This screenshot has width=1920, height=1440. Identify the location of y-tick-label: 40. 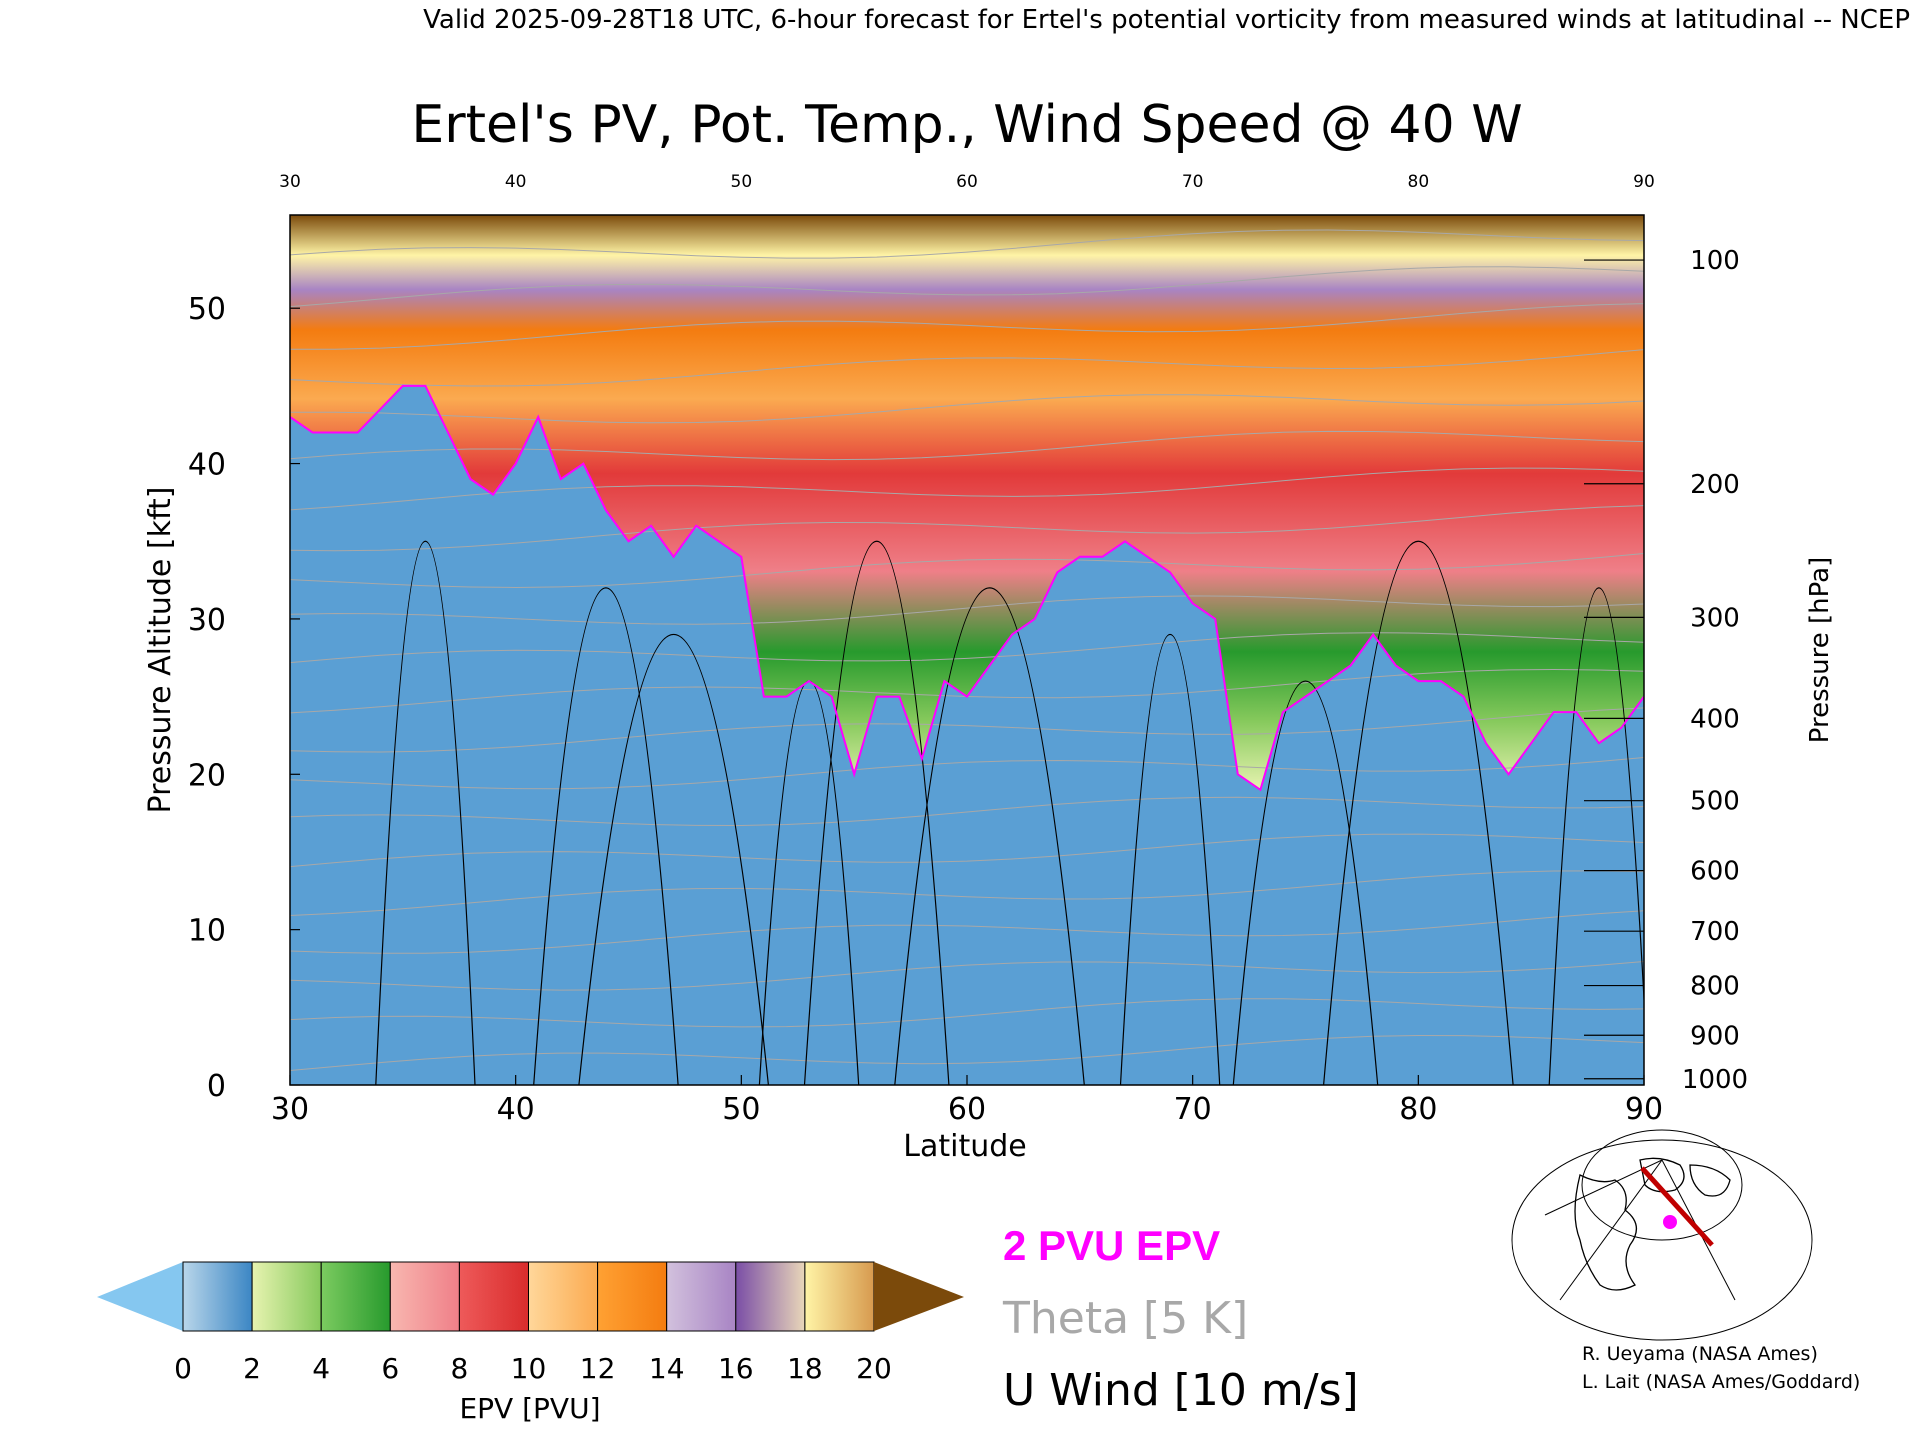
(207, 465).